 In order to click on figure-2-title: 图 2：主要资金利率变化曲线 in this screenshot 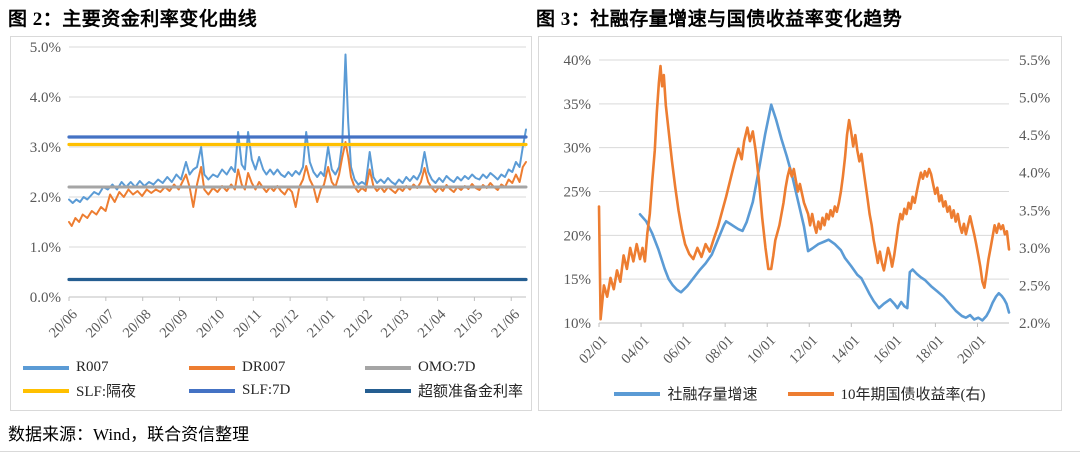, I will do `click(133, 19)`.